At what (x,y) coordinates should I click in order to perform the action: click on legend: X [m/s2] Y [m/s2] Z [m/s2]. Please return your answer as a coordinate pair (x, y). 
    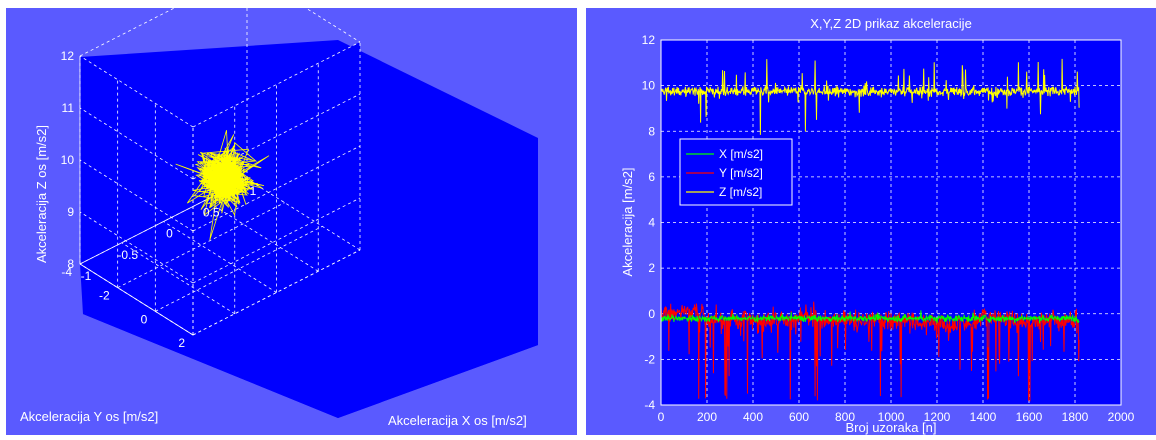
    Looking at the image, I should click on (736, 172).